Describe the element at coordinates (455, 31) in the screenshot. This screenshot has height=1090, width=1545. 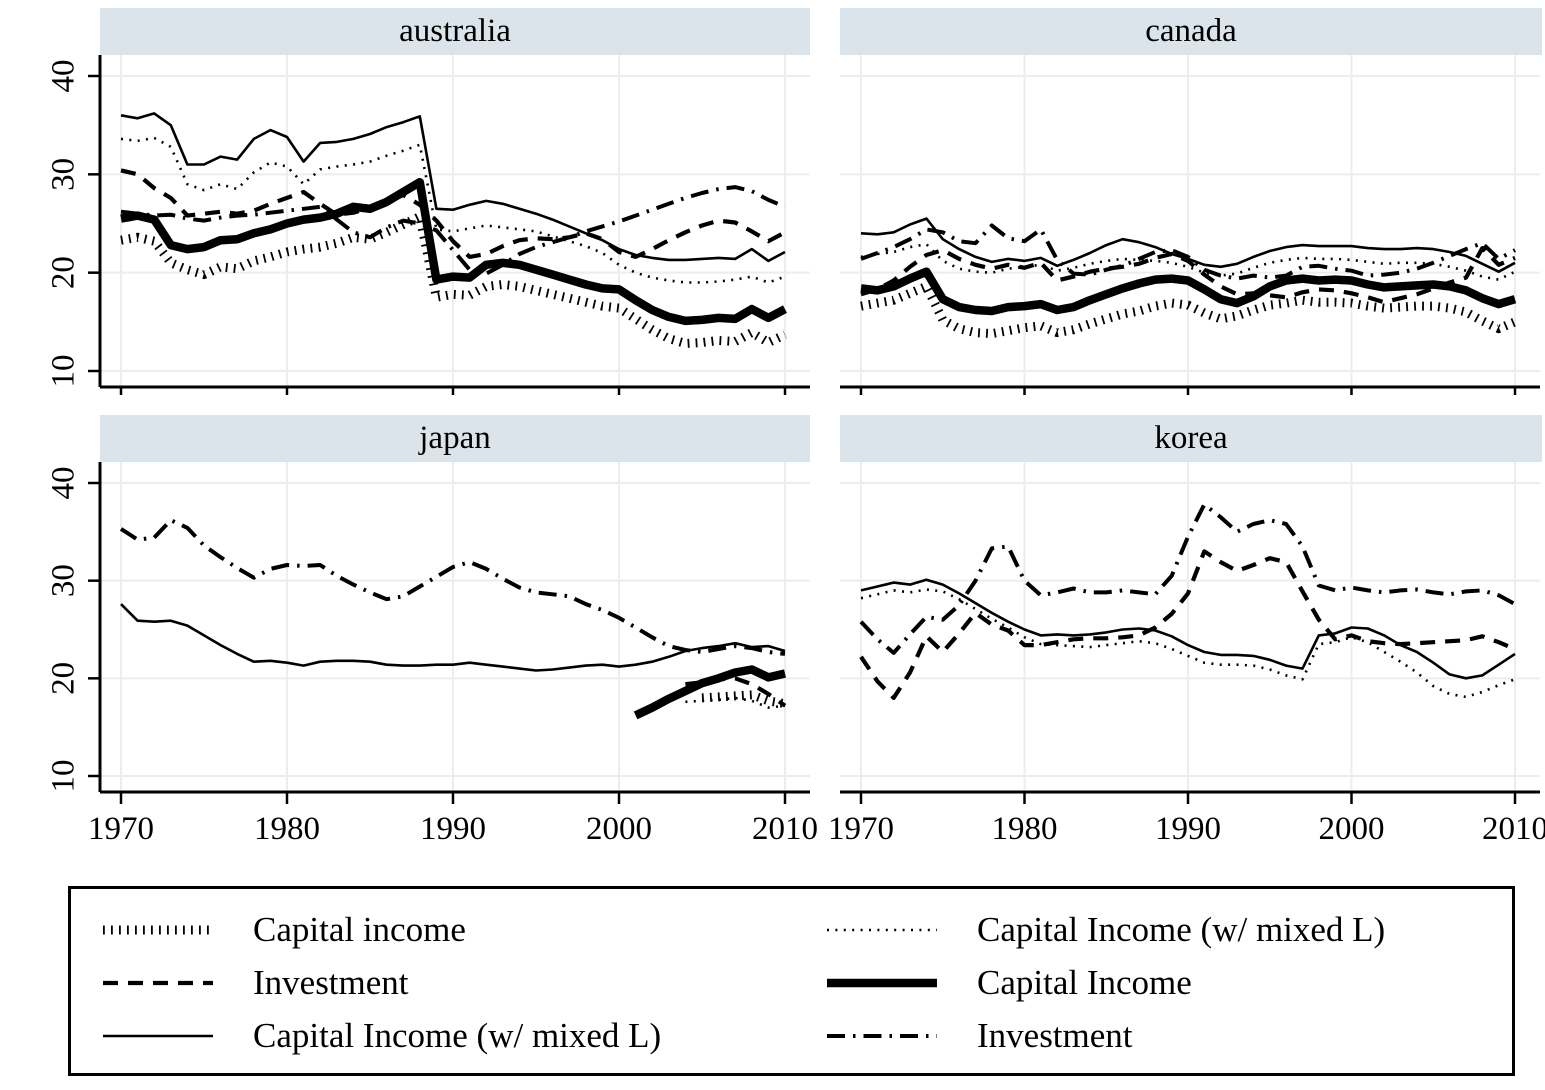
I see `panel-title-australia: australia` at that location.